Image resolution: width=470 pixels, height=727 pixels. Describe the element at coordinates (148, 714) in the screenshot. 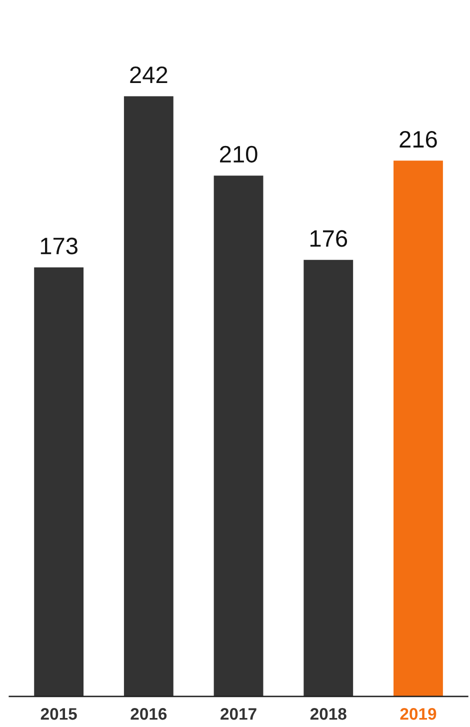

I see `x-tick-label: 2016` at that location.